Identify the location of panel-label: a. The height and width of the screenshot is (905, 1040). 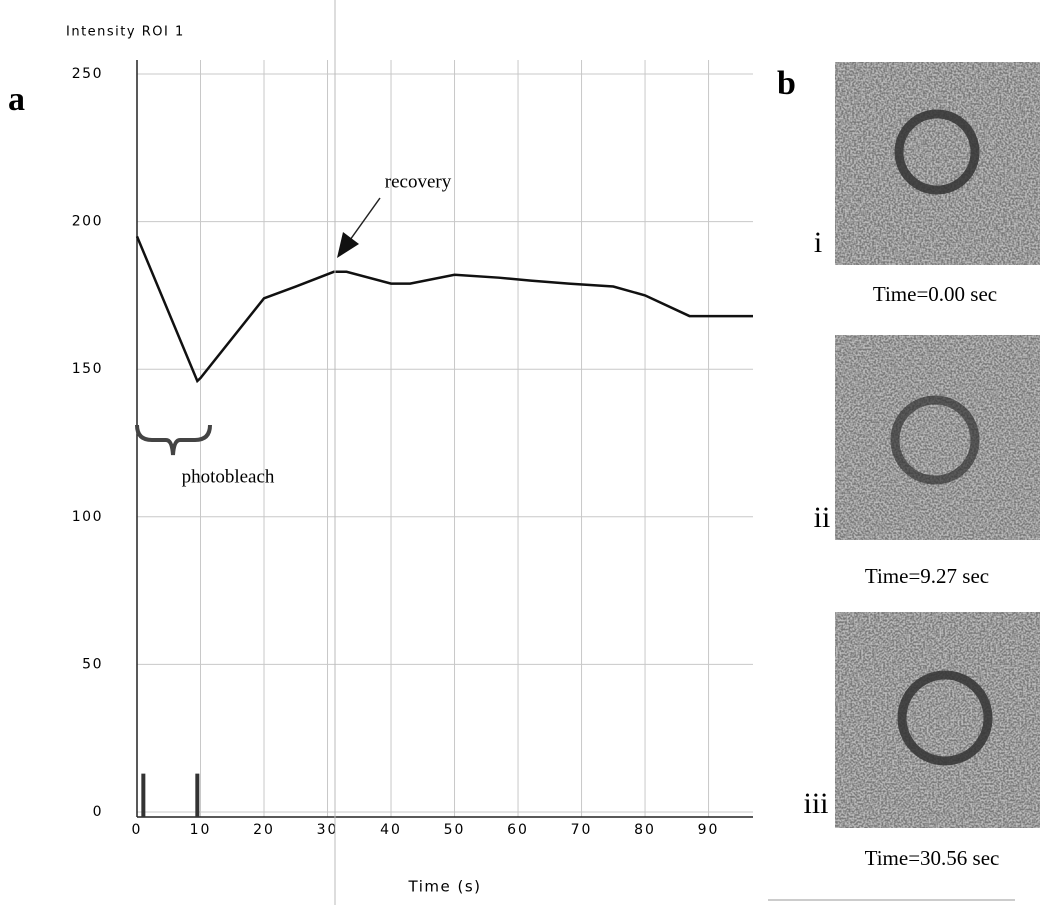
(16, 99).